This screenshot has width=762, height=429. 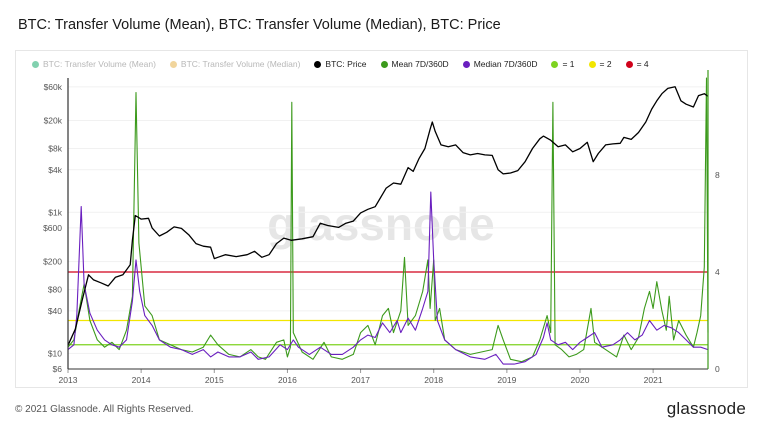 I want to click on x-tick-label: 2019, so click(x=506, y=380).